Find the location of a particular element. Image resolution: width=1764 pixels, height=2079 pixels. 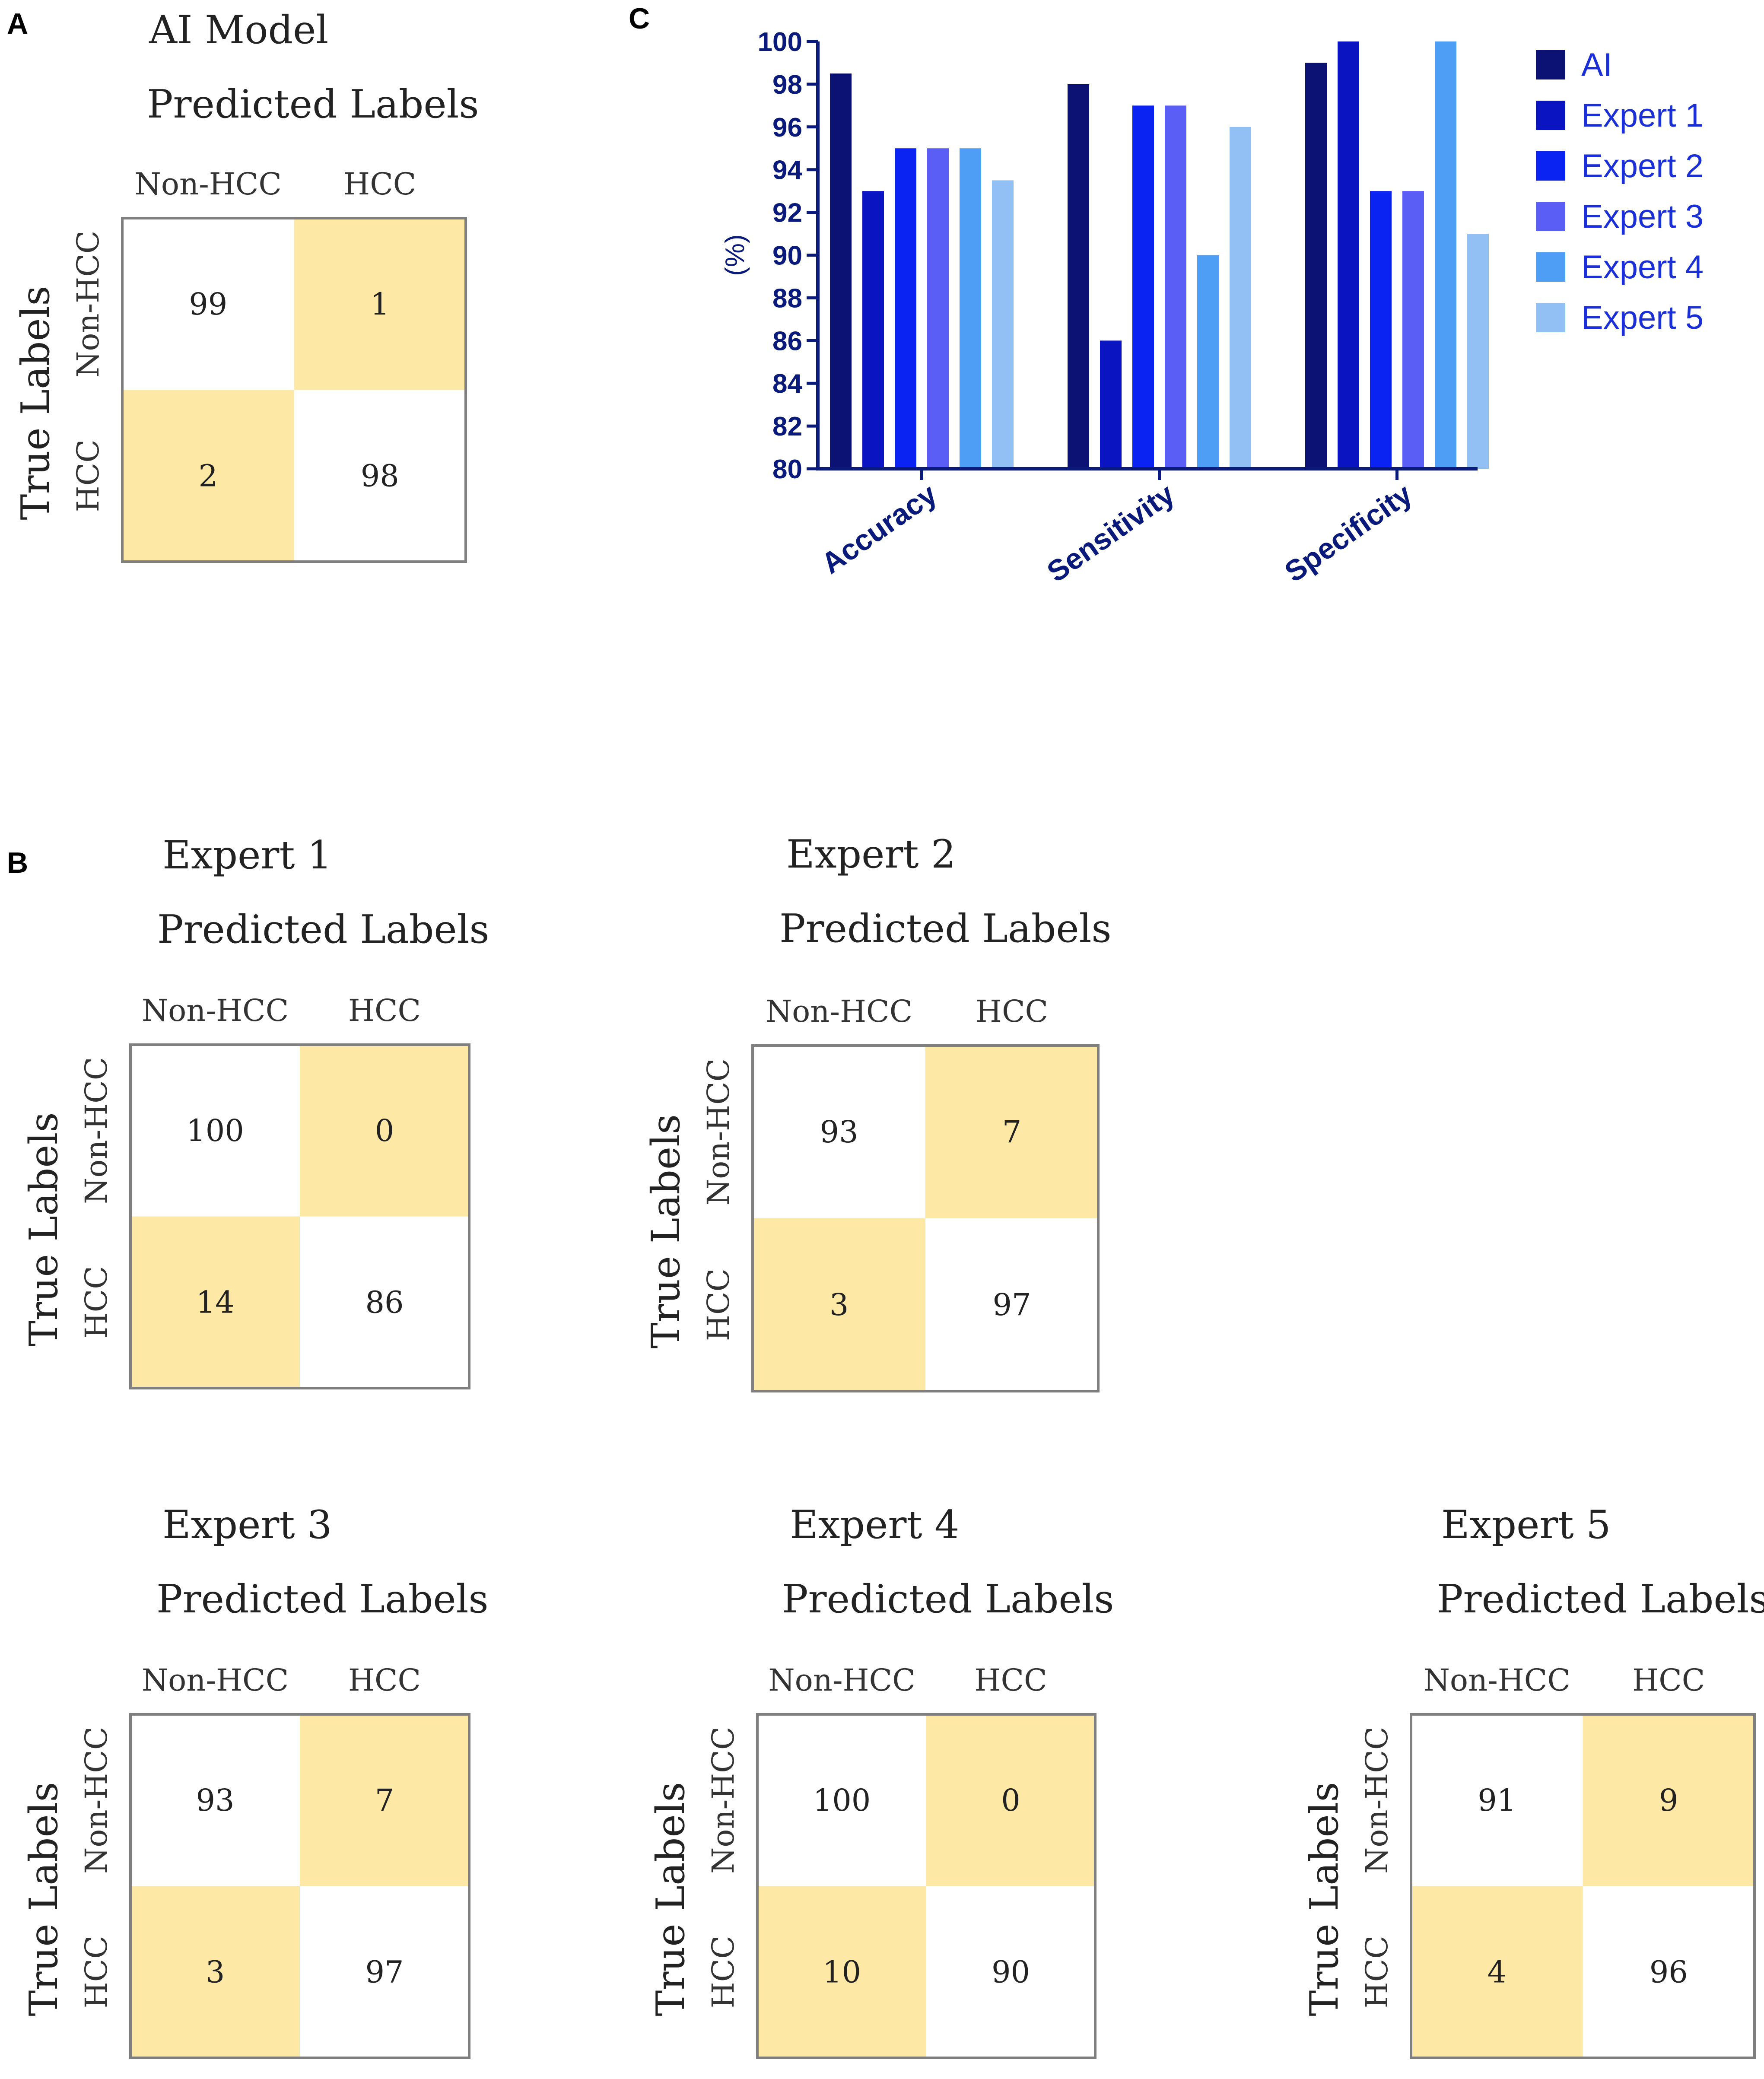

matrix-cell-value: 9 is located at coordinates (1668, 1800).